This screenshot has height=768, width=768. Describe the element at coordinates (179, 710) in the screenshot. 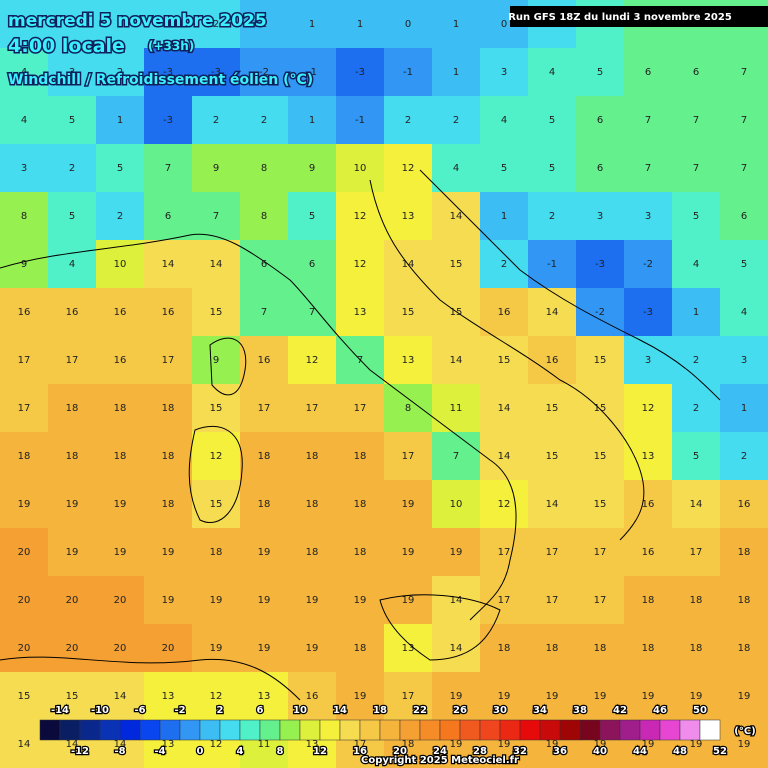

I see `legend-label: -2` at that location.